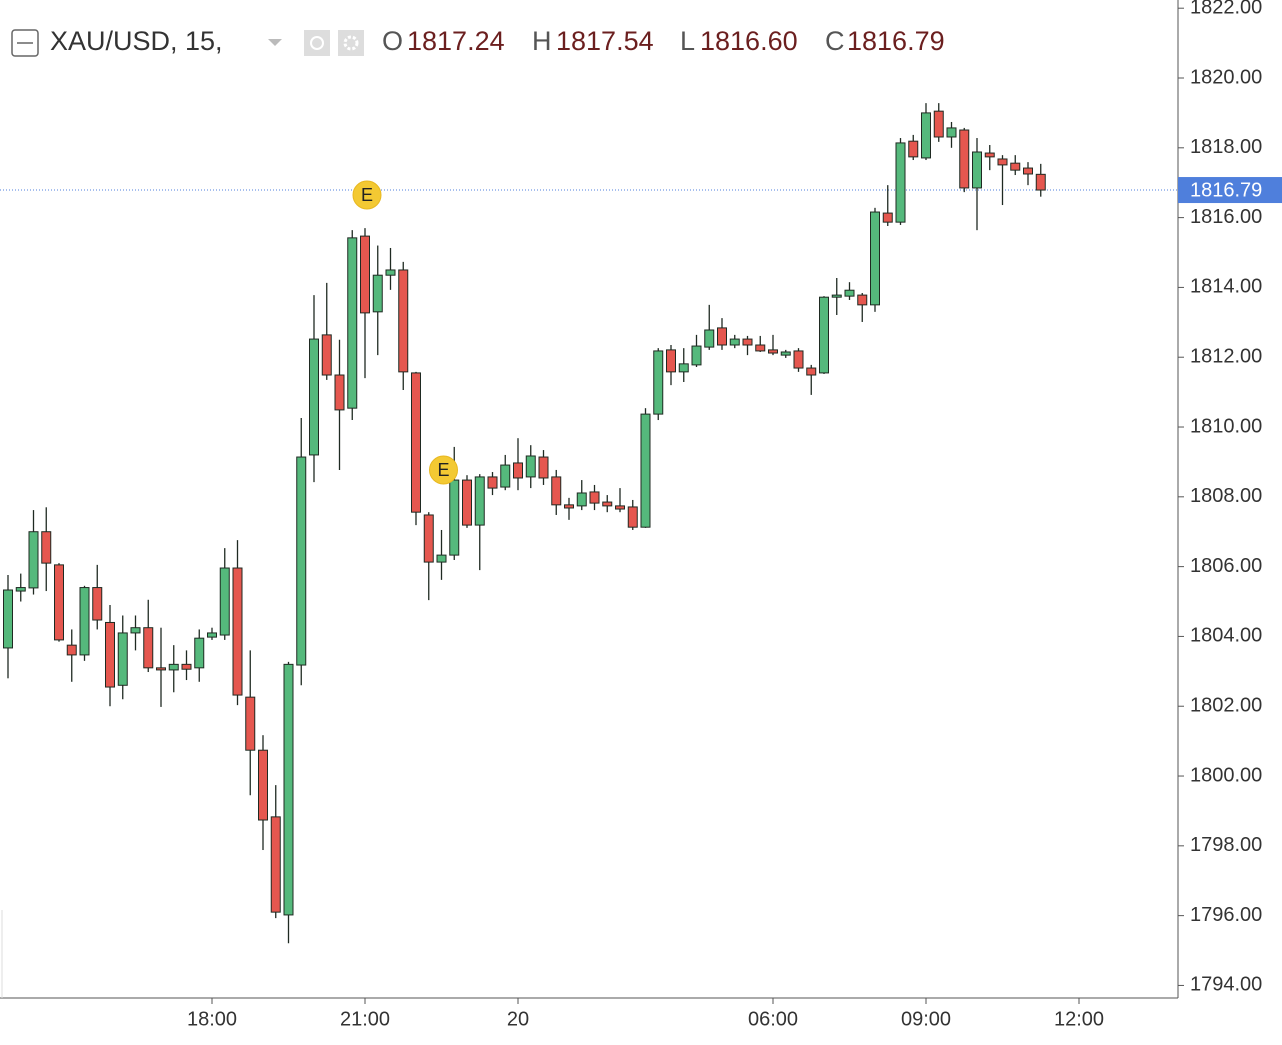 Image resolution: width=1282 pixels, height=1045 pixels. Describe the element at coordinates (275, 42) in the screenshot. I see `dropdown-arrow` at that location.